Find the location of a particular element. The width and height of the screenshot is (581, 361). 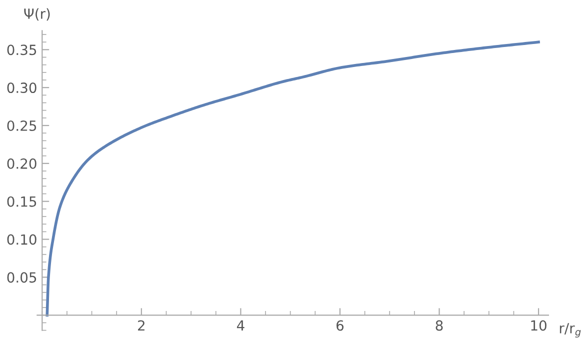

y-axis-title: Ψ(r) is located at coordinates (37, 14).